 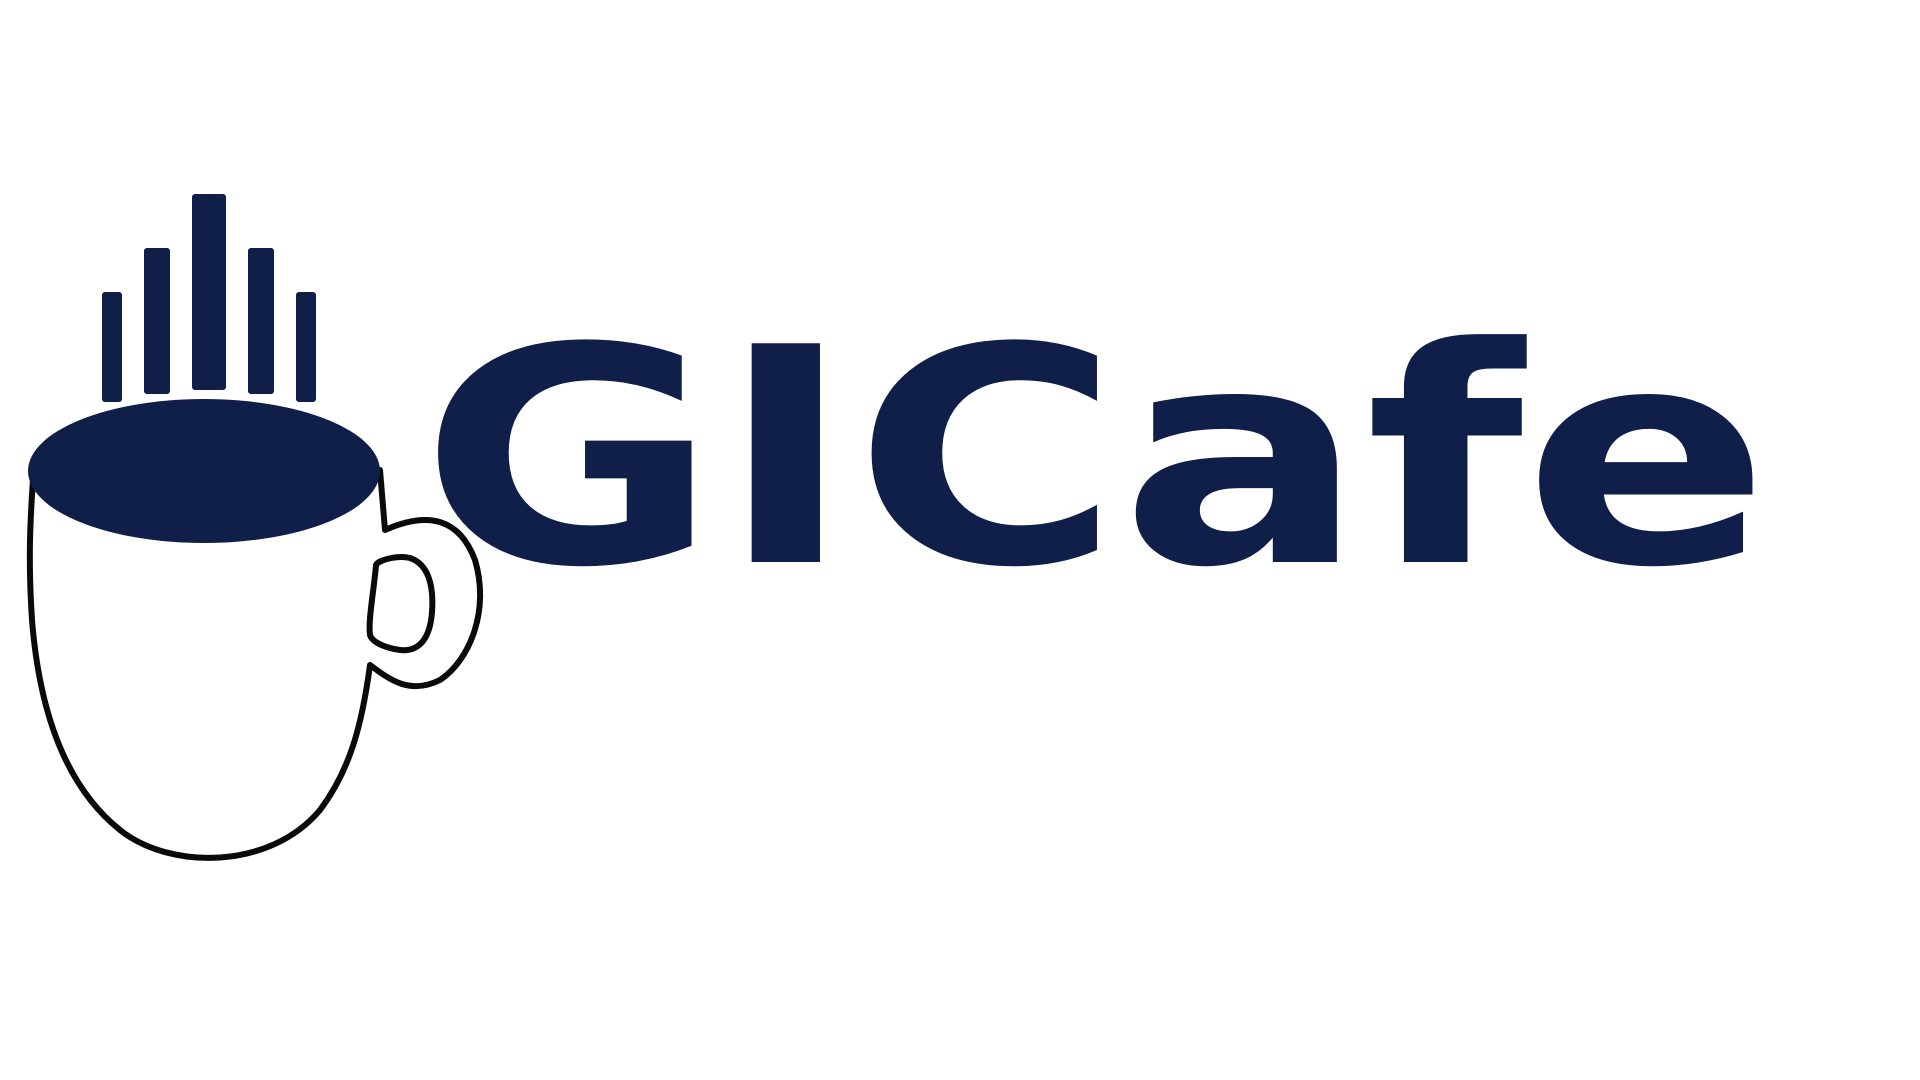 I want to click on steam-bars-icon, so click(x=209, y=298).